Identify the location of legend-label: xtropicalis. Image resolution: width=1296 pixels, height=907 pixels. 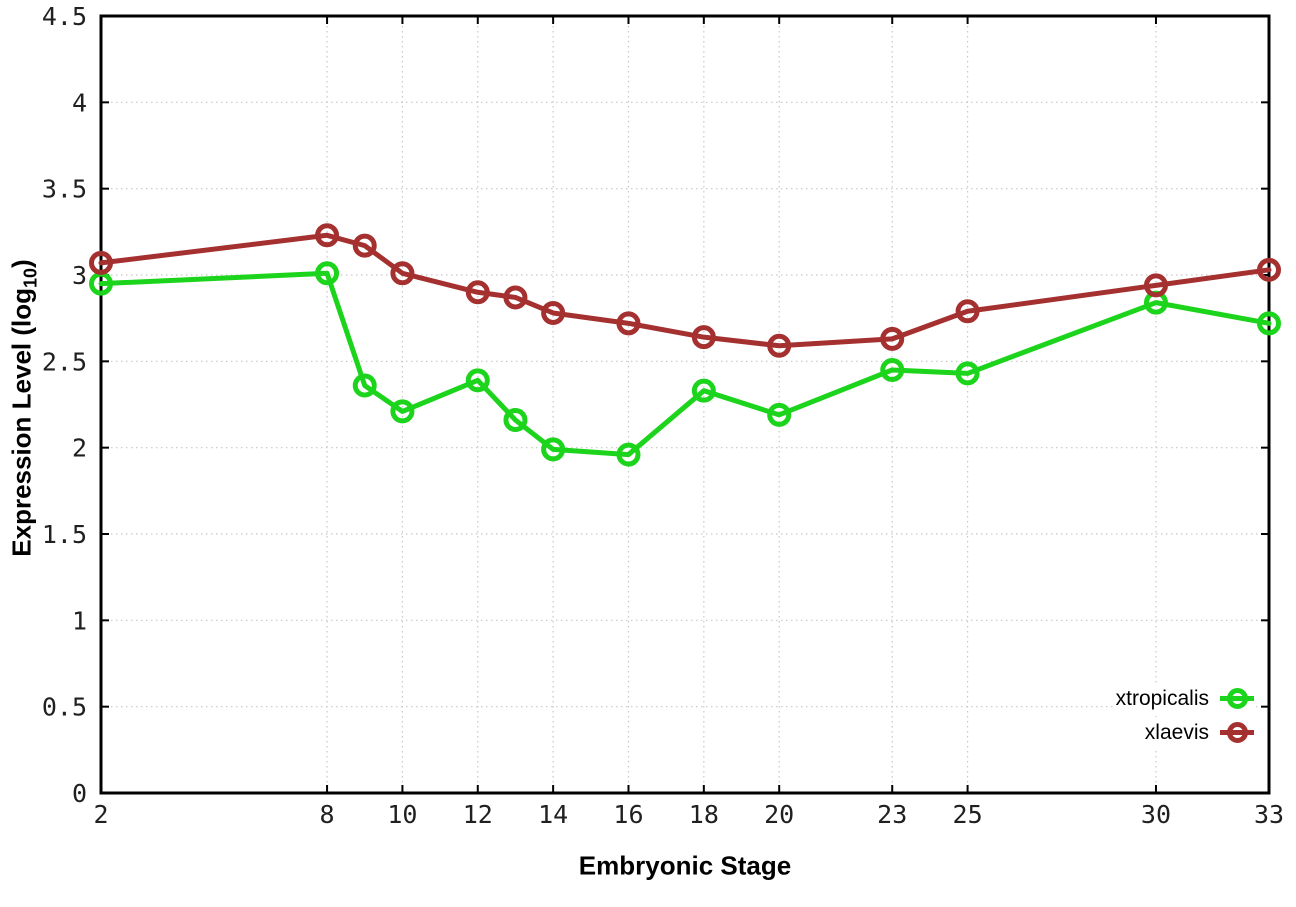
(1162, 698).